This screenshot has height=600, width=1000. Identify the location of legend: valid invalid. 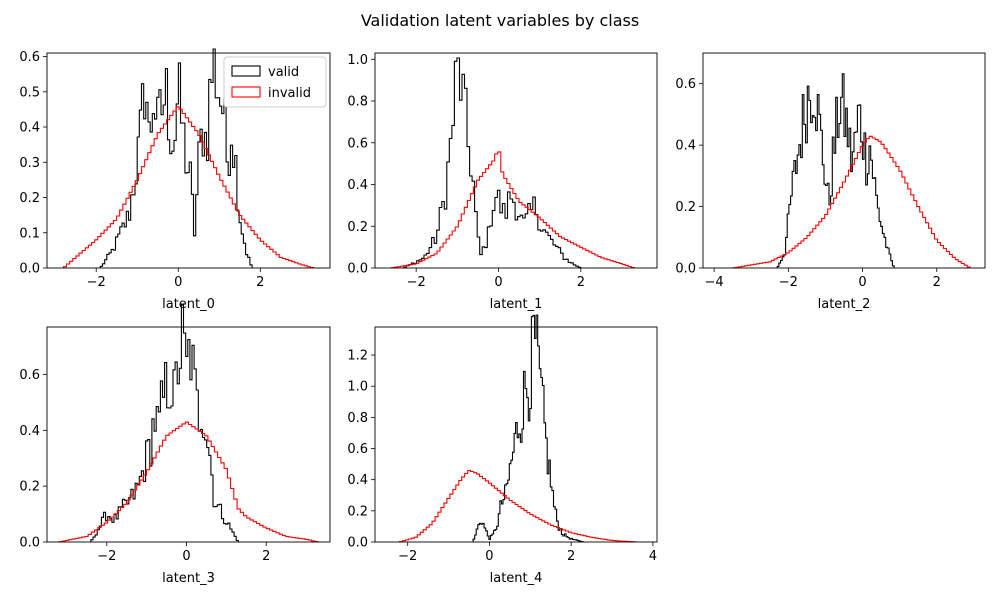
(275, 82).